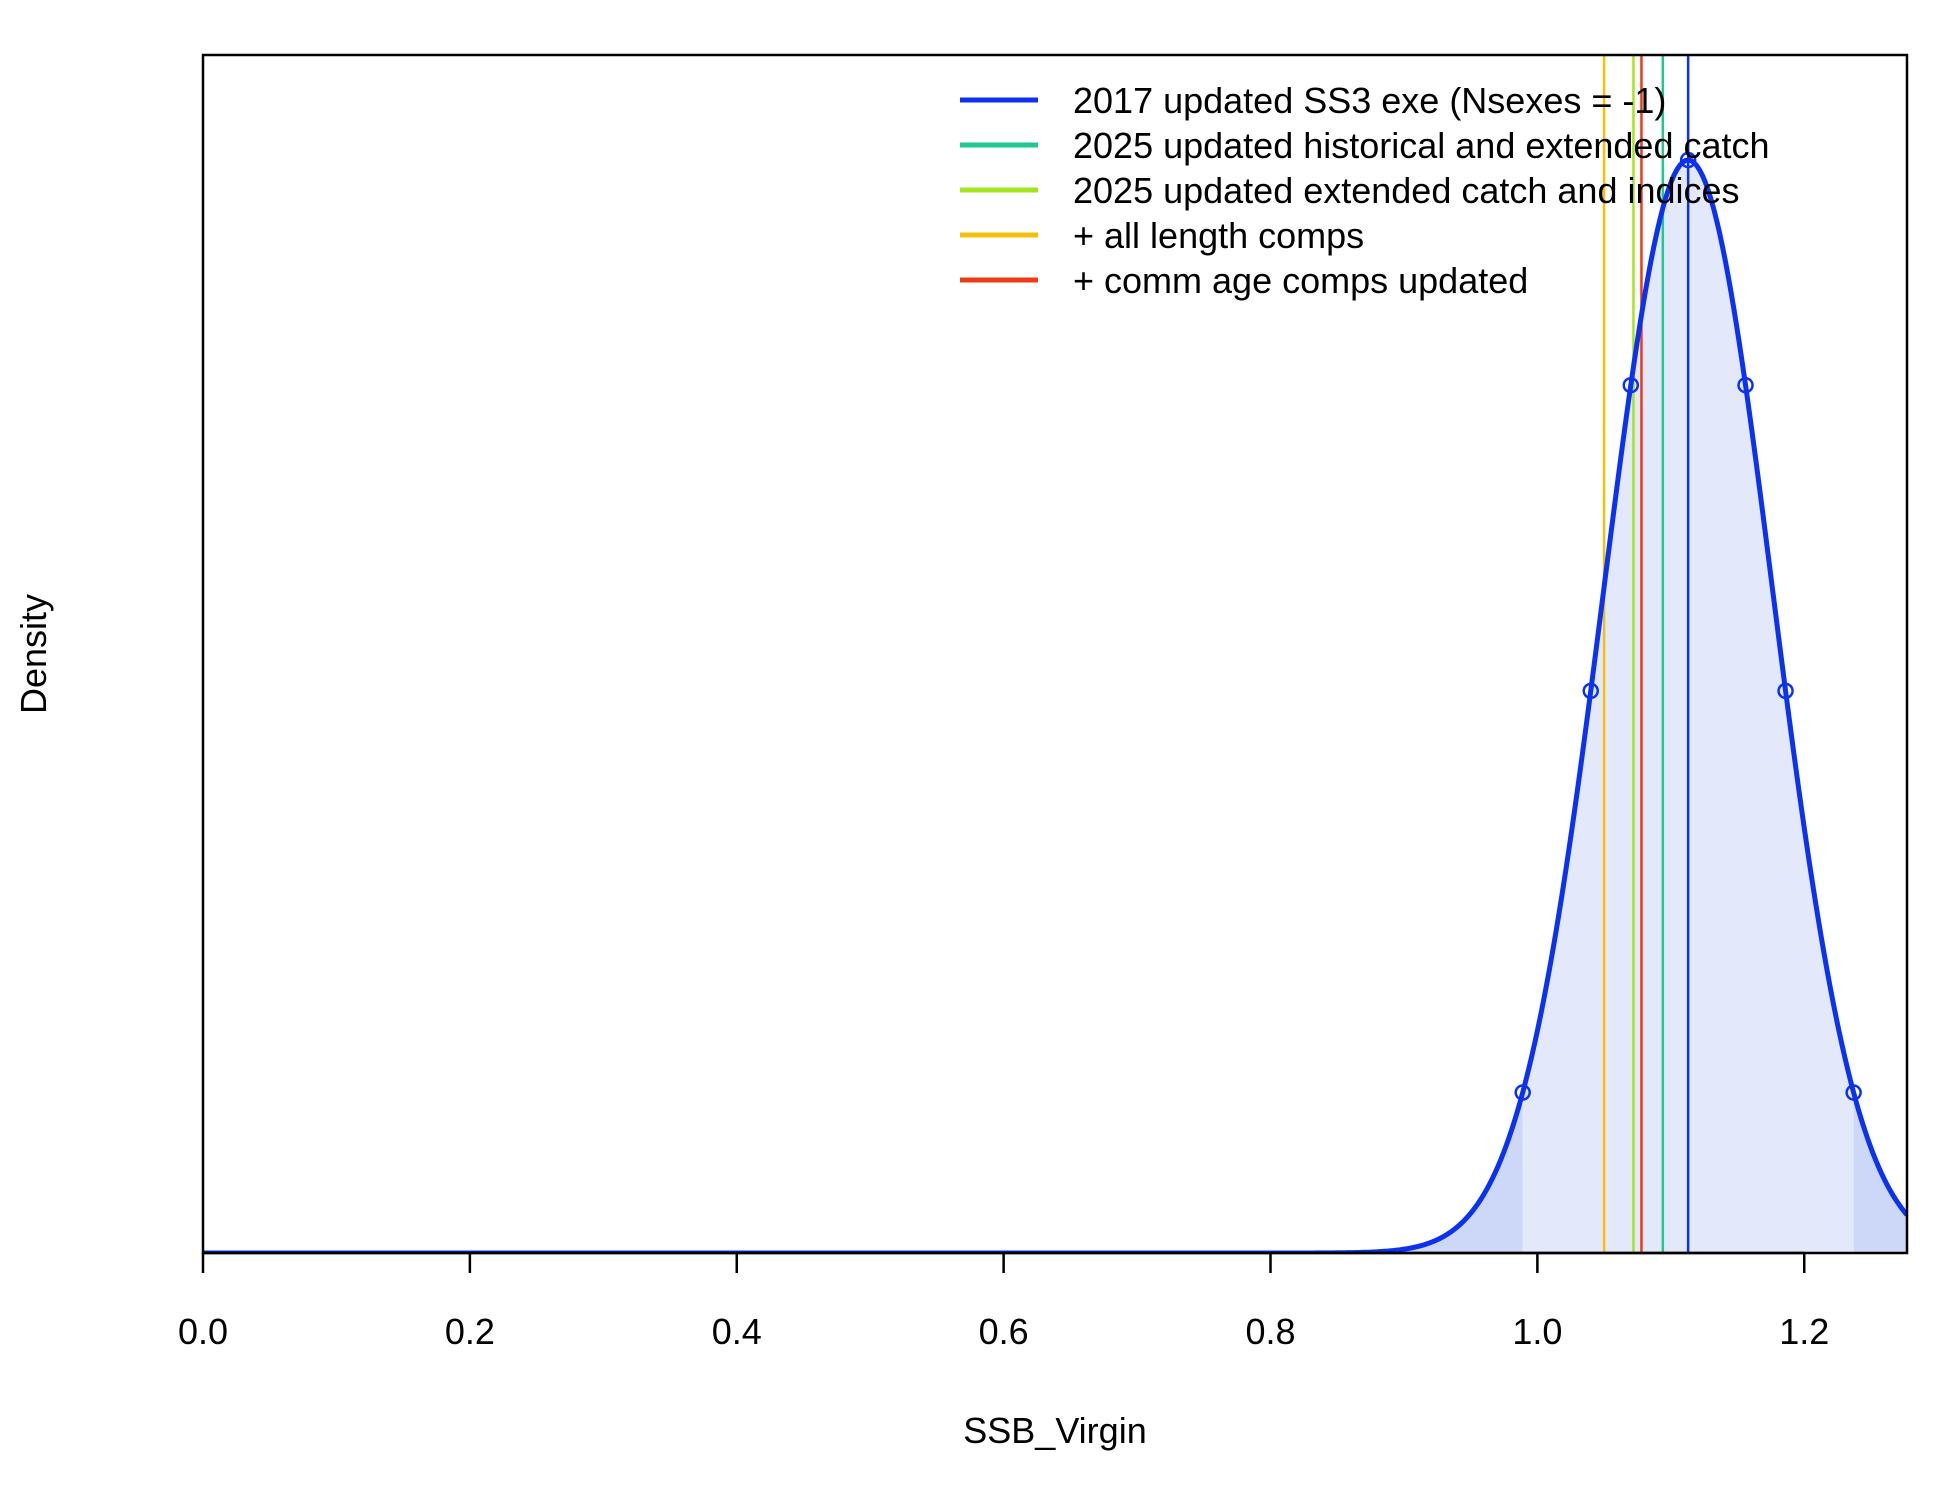 The width and height of the screenshot is (1950, 1500). Describe the element at coordinates (863, 1172) in the screenshot. I see `lower-tail-area` at that location.